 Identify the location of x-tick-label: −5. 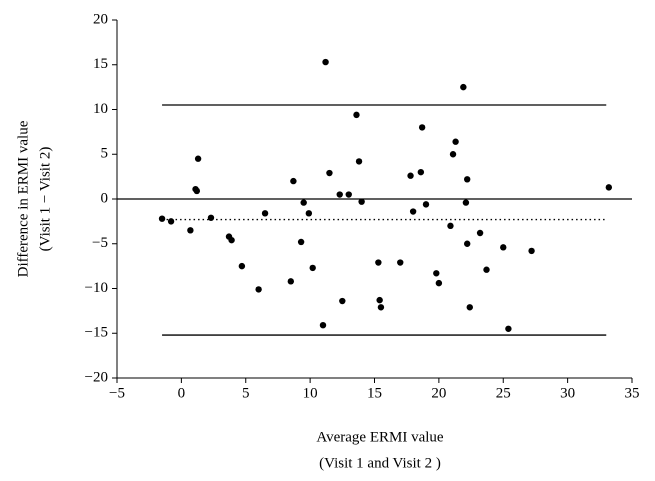
(117, 393).